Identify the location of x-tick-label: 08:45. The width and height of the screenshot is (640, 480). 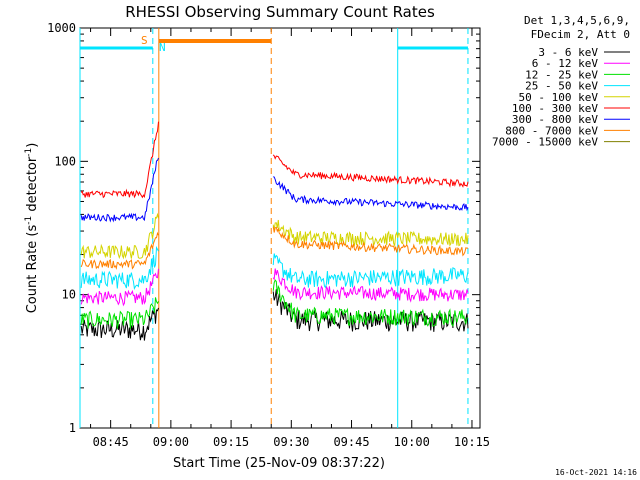
(111, 442).